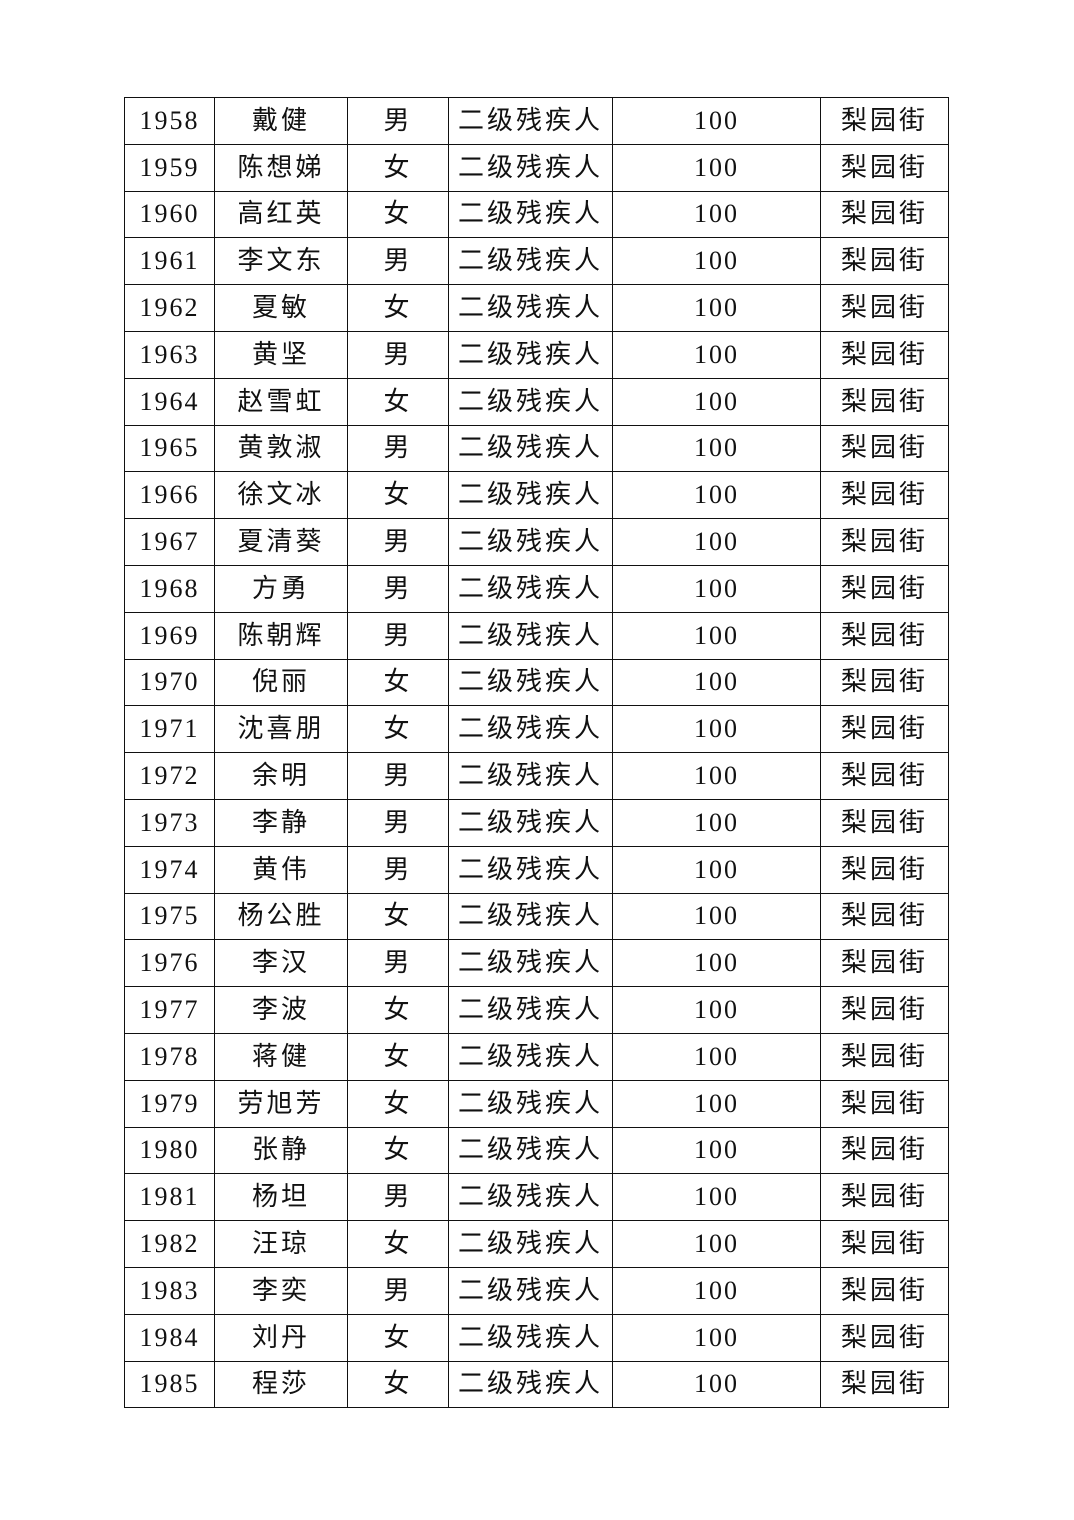  I want to click on name-cell: 李文东, so click(281, 261).